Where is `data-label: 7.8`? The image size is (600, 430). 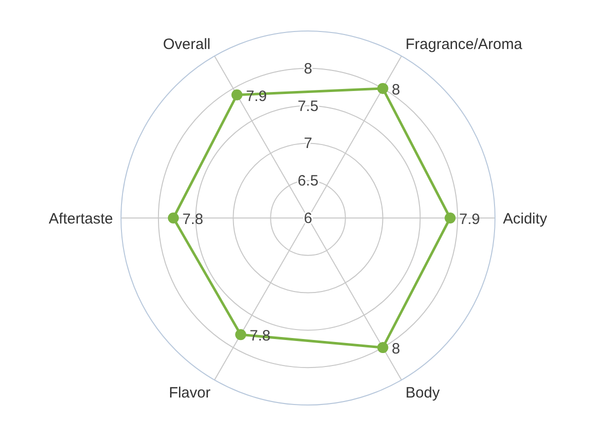
data-label: 7.8 is located at coordinates (193, 219).